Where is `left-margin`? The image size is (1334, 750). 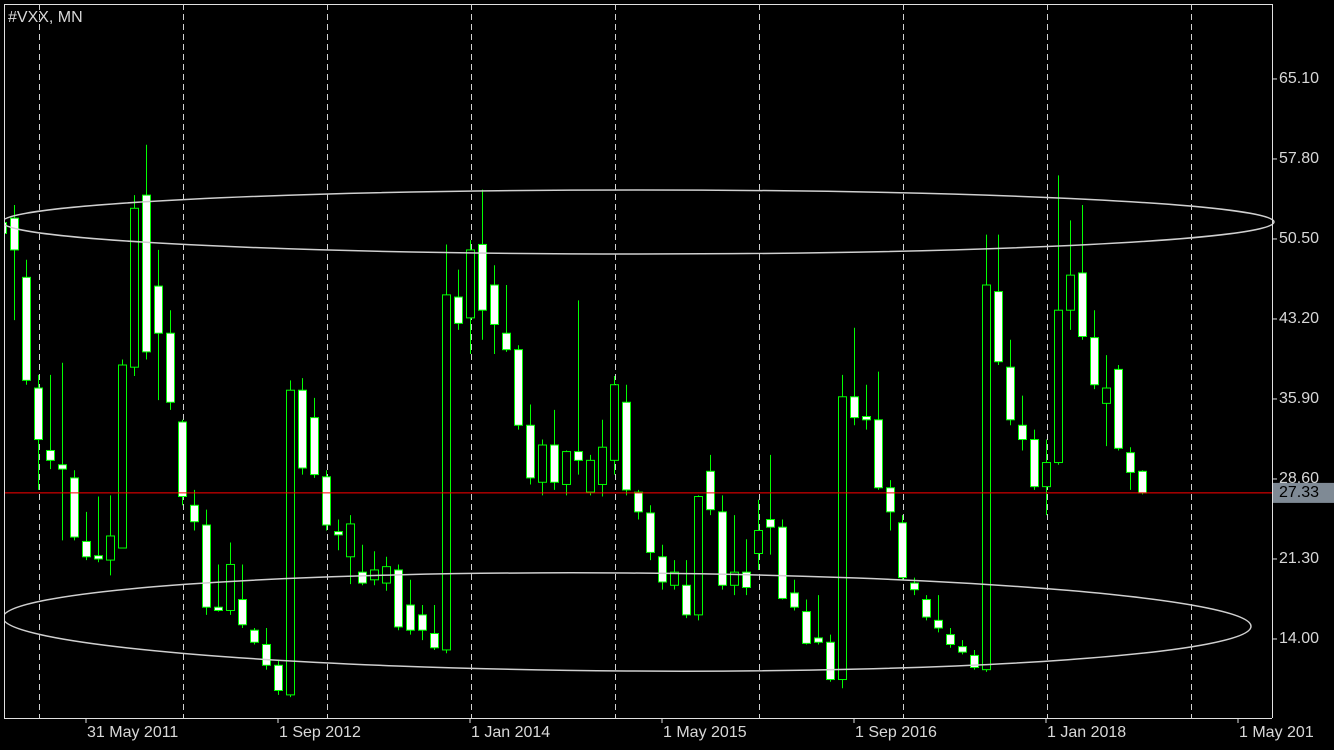 left-margin is located at coordinates (2, 359).